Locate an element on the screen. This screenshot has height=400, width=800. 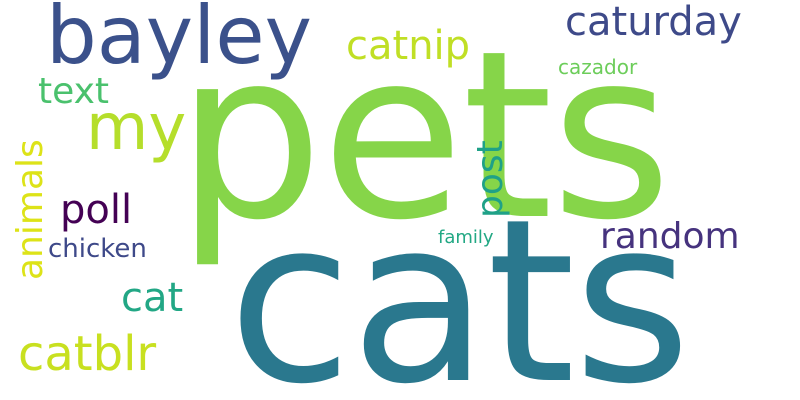
word-catnip: catnip is located at coordinates (408, 46).